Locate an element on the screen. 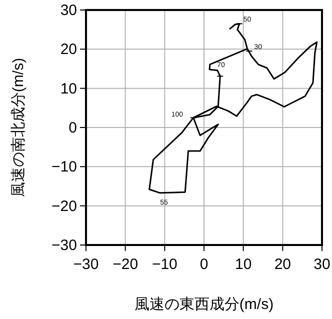 This screenshot has height=319, width=332. x-tick-label: 0 is located at coordinates (204, 264).